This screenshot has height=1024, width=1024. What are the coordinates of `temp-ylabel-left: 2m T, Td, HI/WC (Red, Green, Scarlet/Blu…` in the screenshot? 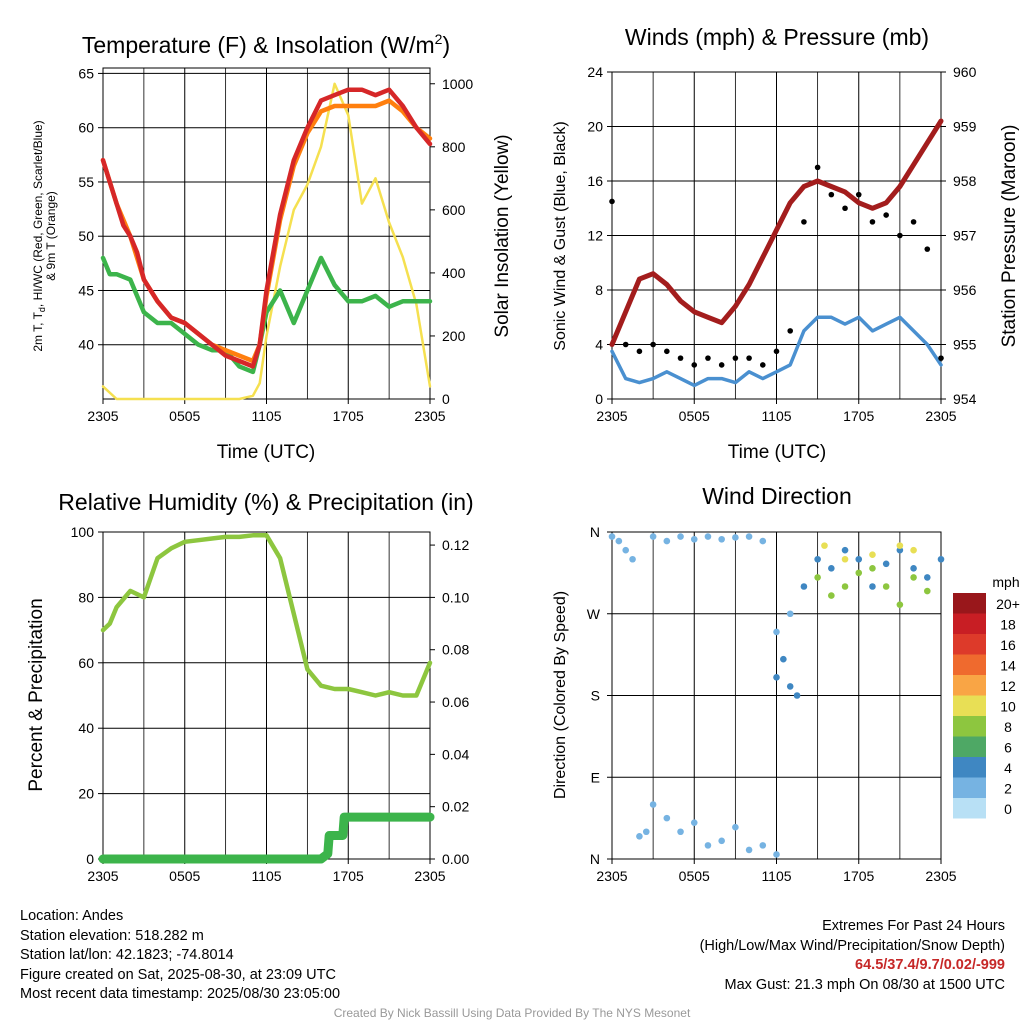 It's located at (39, 235).